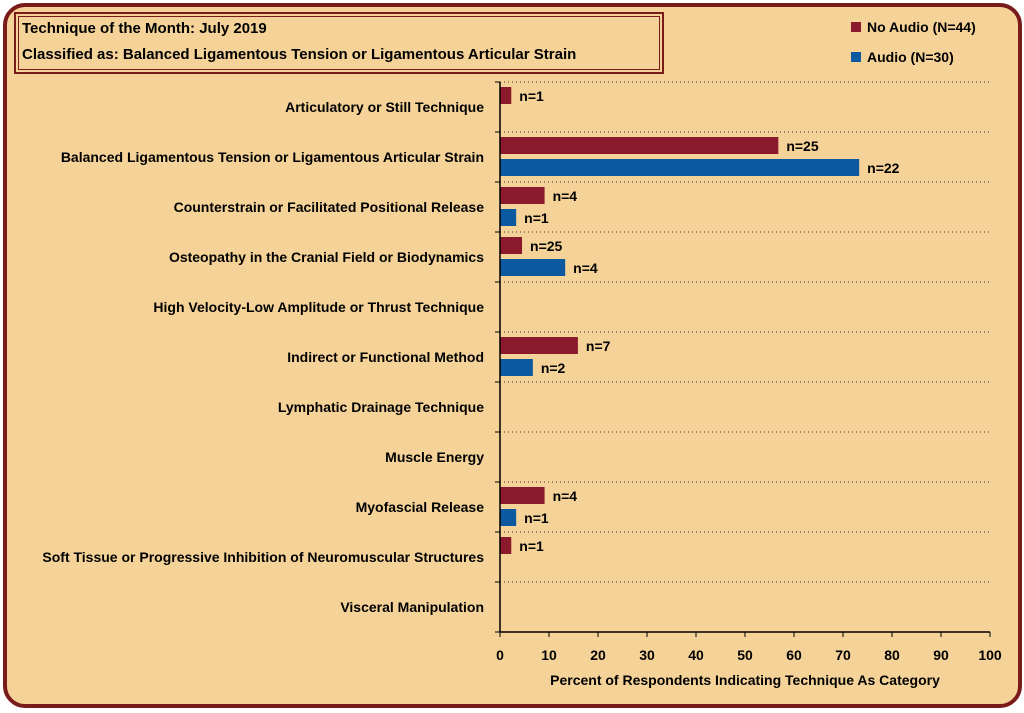 The image size is (1024, 713). I want to click on legend: No Audio (N=44) Audio (N=30), so click(913, 42).